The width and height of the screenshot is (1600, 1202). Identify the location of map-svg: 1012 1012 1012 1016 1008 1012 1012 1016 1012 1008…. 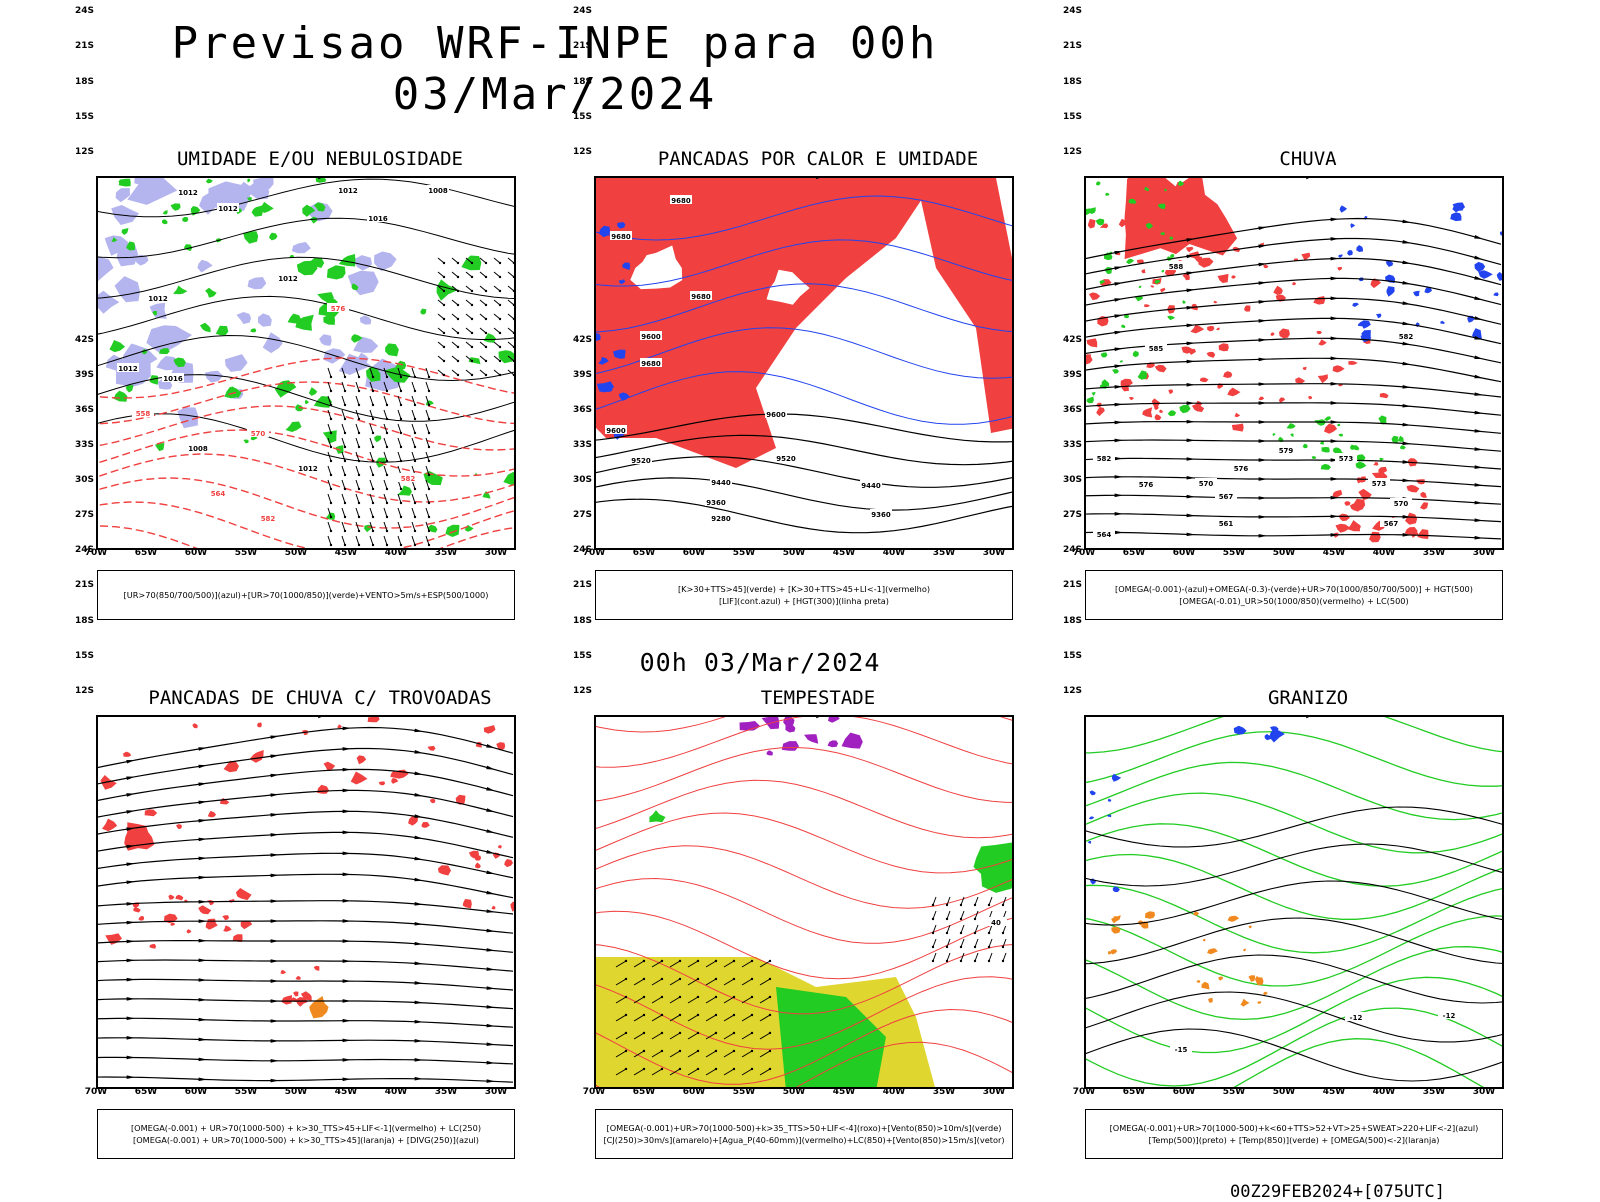
(306, 363).